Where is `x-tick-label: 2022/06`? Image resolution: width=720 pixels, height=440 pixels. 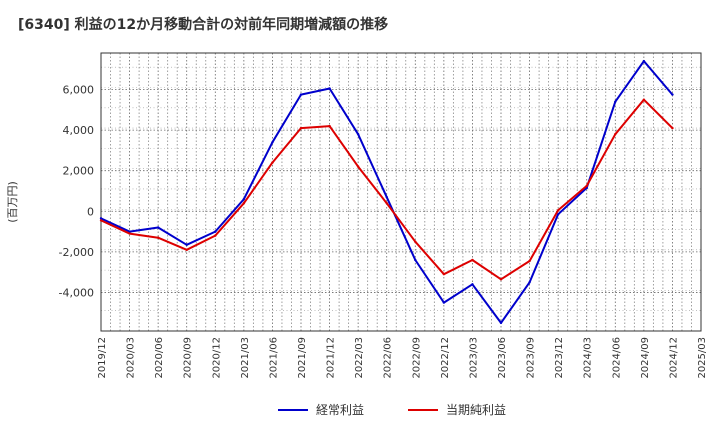
x-tick-label: 2022/06 is located at coordinates (388, 358).